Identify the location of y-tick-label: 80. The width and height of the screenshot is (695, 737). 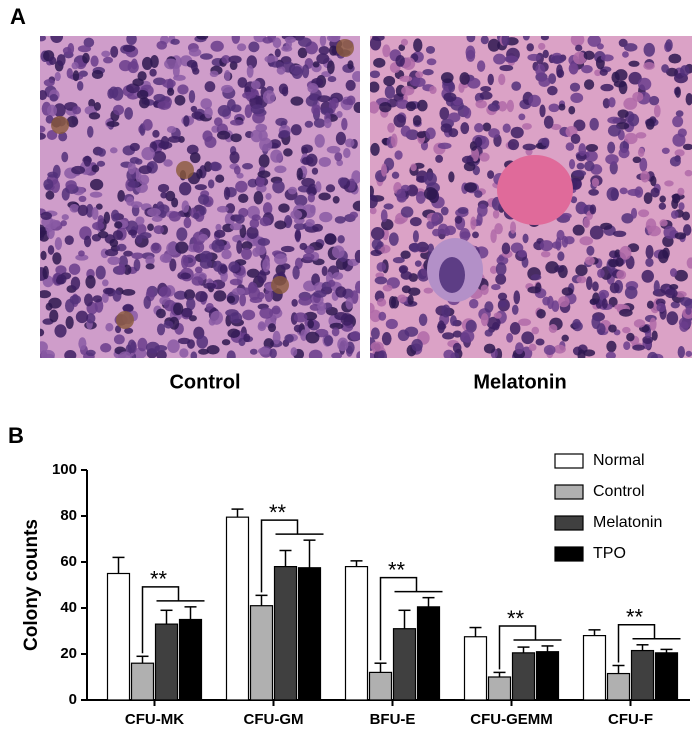
(68, 515).